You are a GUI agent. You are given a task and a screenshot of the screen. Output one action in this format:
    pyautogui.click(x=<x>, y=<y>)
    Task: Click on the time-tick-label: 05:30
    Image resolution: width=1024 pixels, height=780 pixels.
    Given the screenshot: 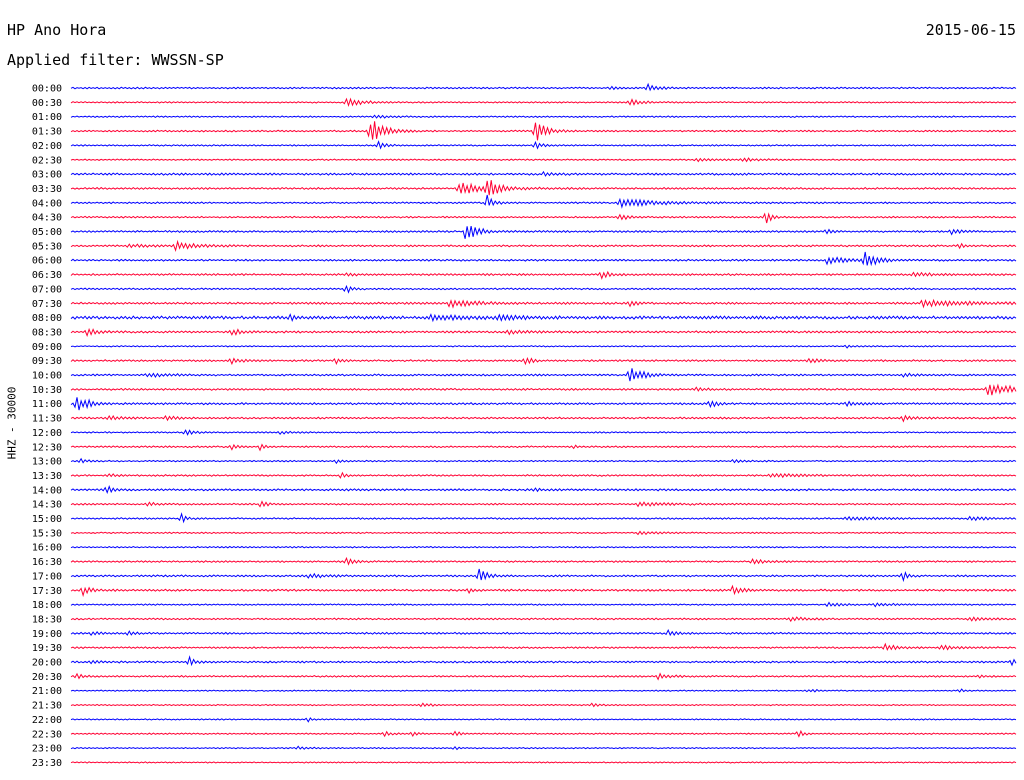 What is the action you would take?
    pyautogui.click(x=47, y=246)
    